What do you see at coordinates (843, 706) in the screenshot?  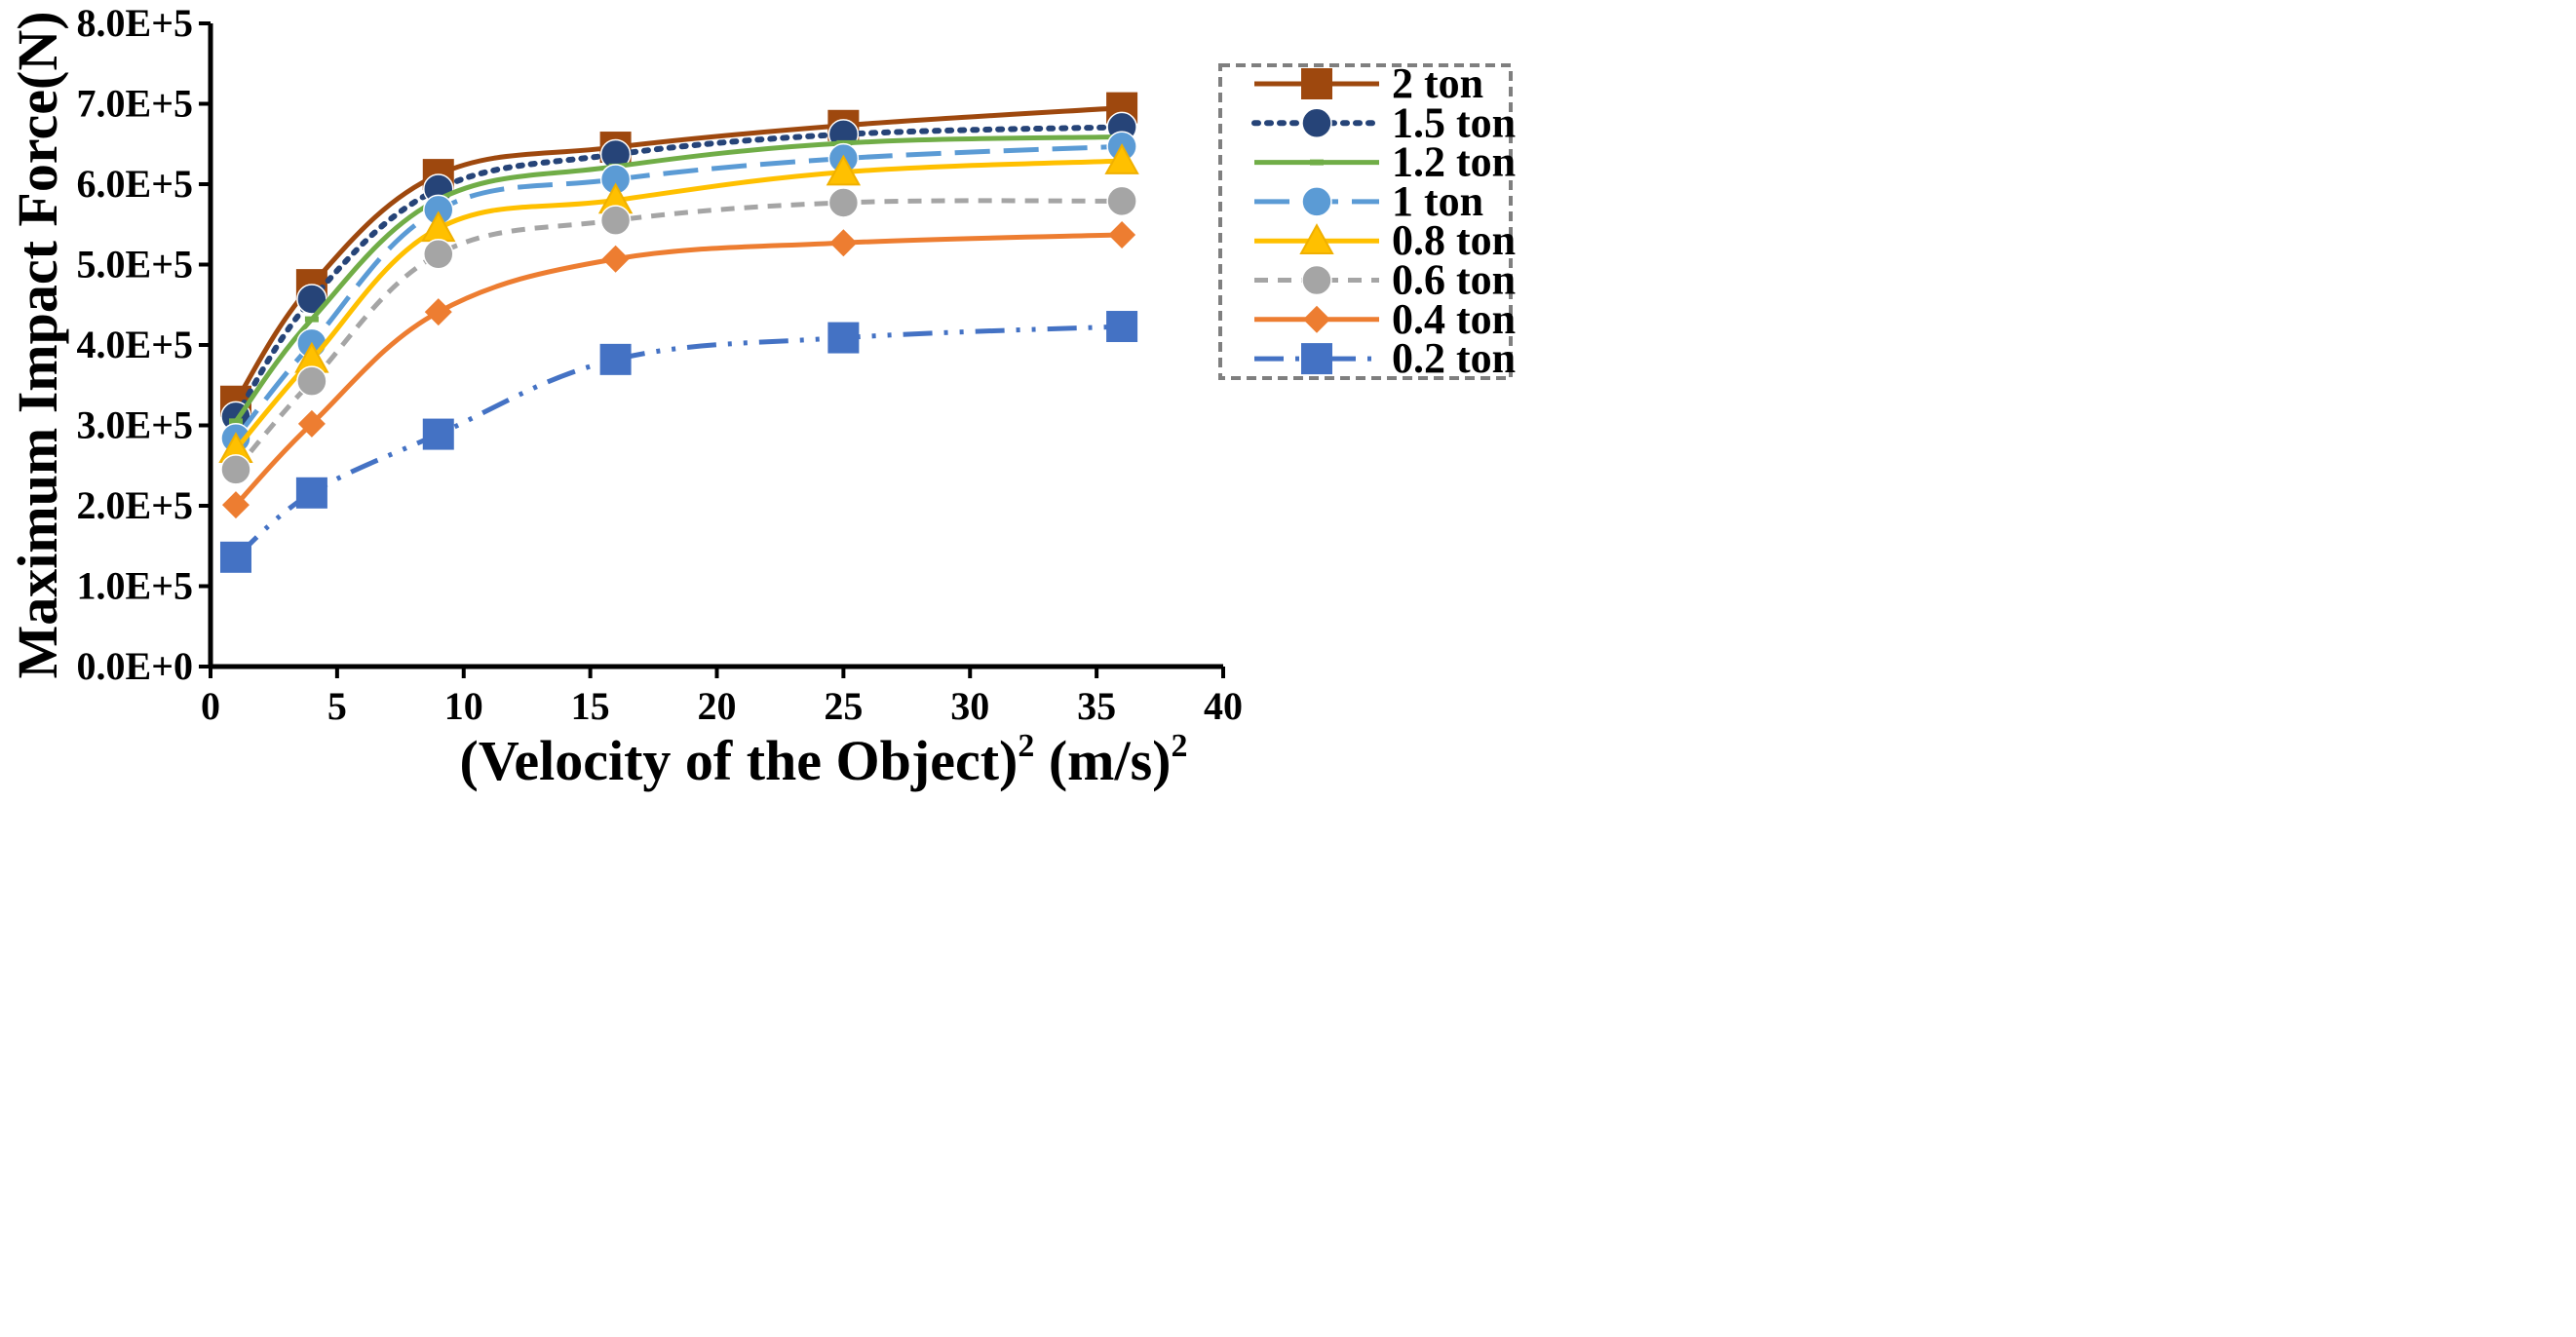 I see `x-tick-label: 25` at bounding box center [843, 706].